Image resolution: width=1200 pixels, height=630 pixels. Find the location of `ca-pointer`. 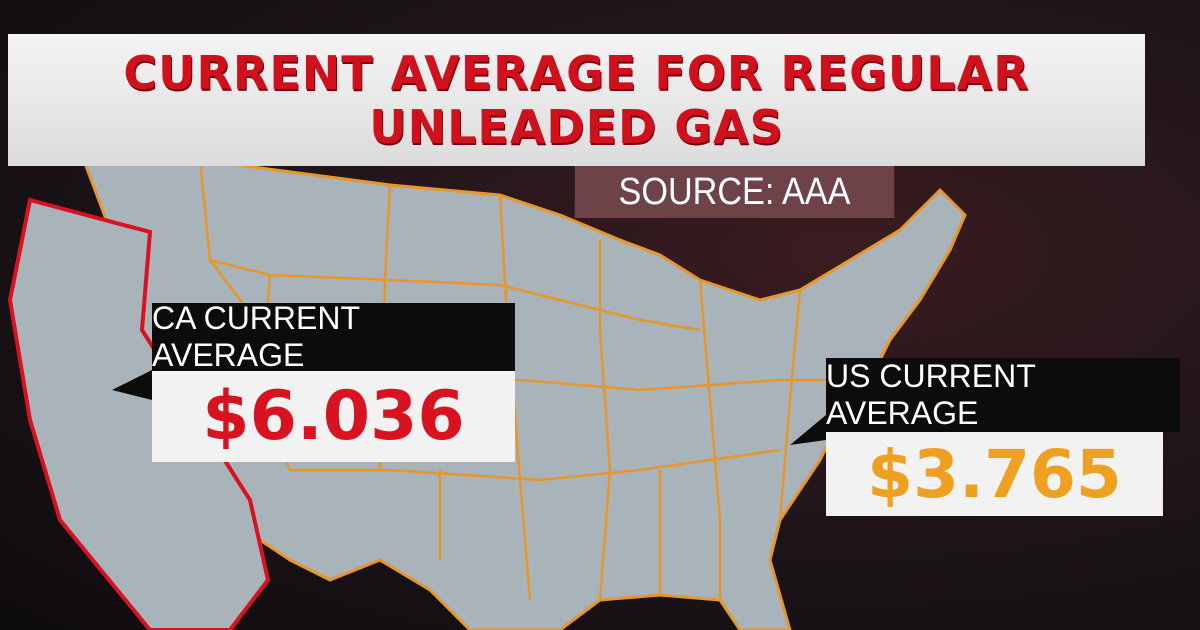

ca-pointer is located at coordinates (132, 385).